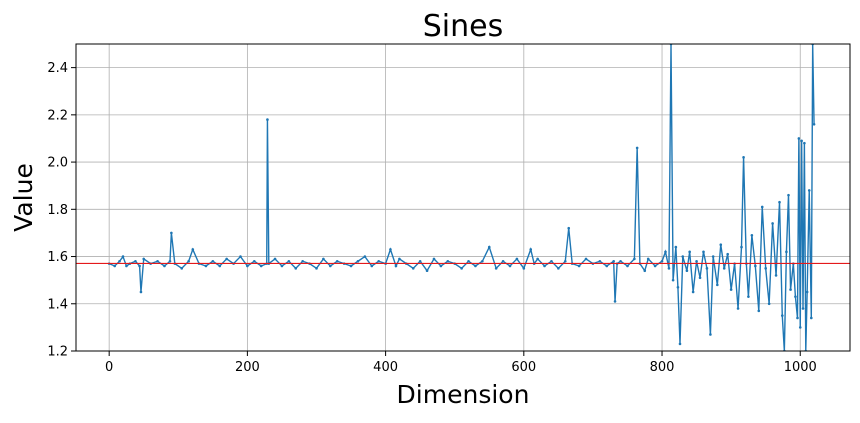 This screenshot has width=860, height=423. What do you see at coordinates (800, 367) in the screenshot?
I see `x-tick-label: 1000` at bounding box center [800, 367].